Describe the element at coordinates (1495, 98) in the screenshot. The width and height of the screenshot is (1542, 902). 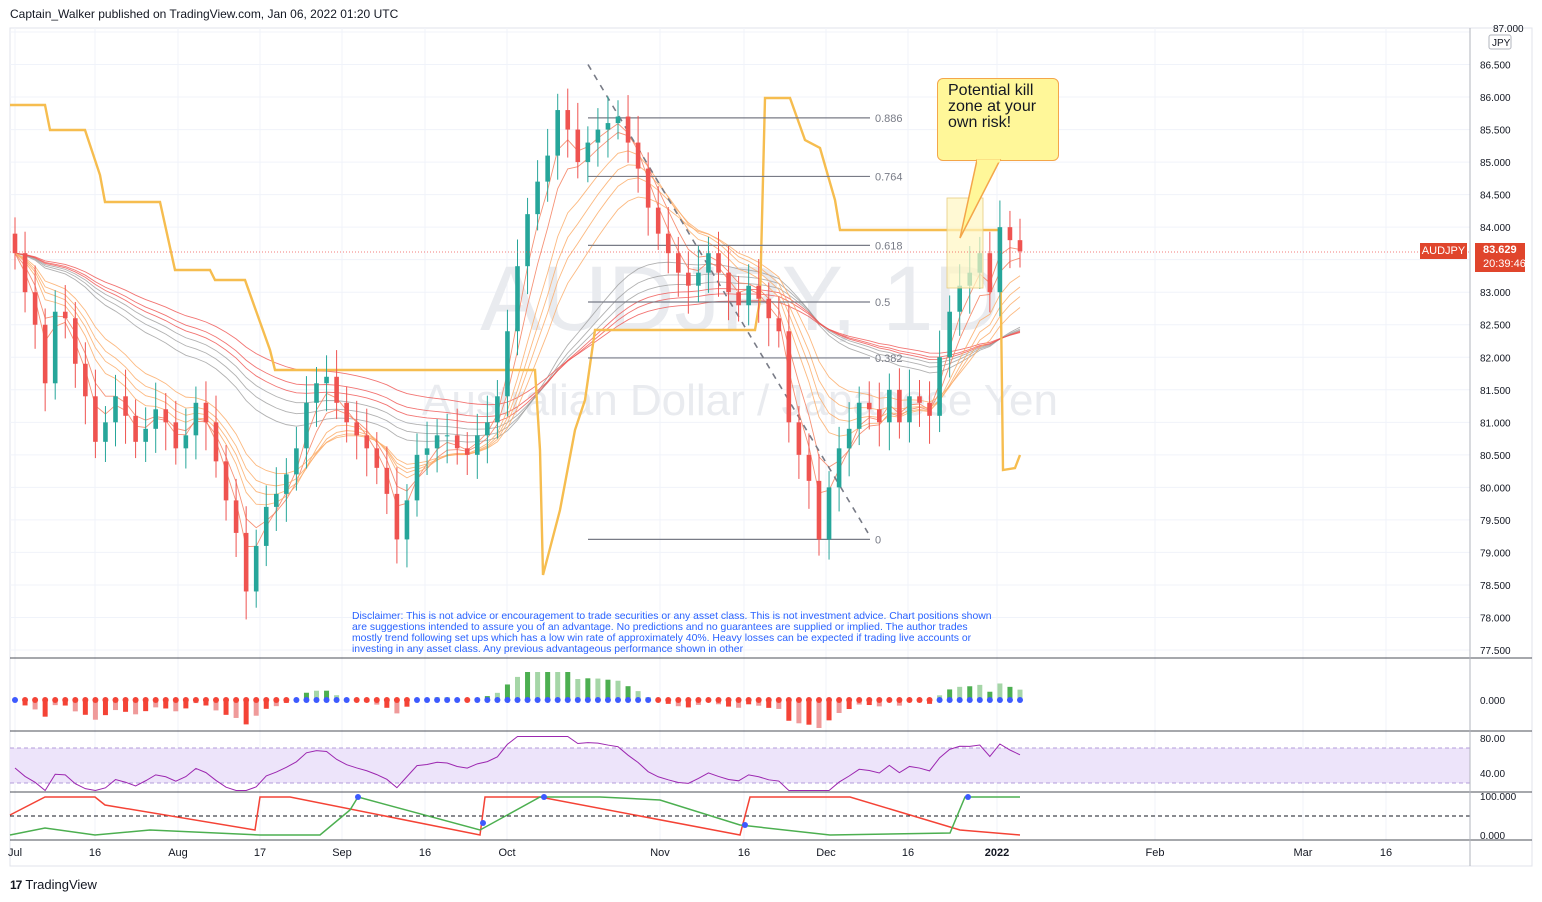
I see `y-tick-label: 86.000` at that location.